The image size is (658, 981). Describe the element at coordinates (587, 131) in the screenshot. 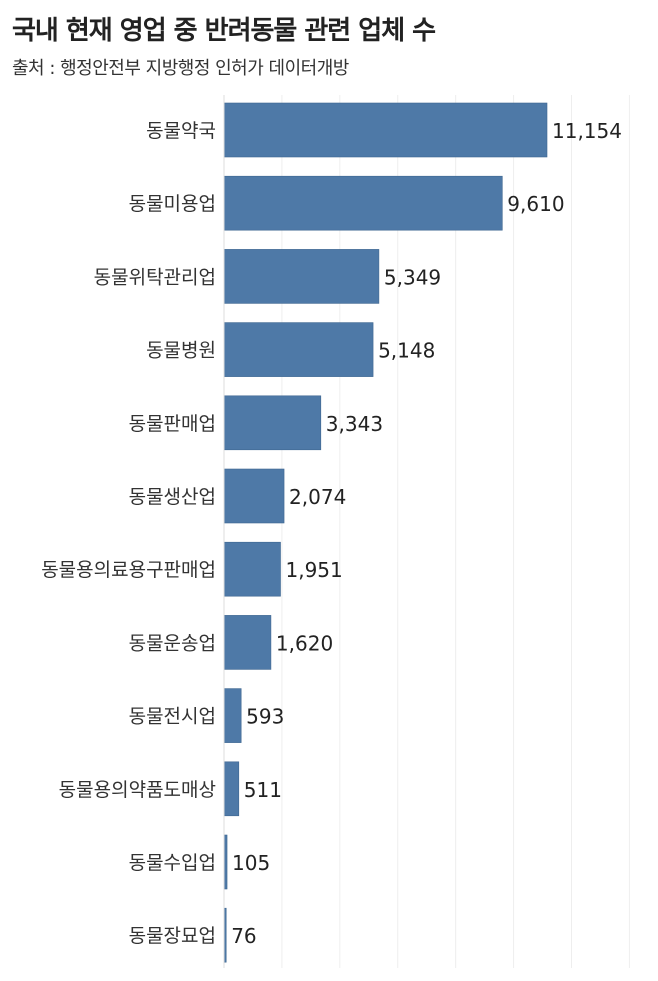

I see `value-label: 11,154` at that location.